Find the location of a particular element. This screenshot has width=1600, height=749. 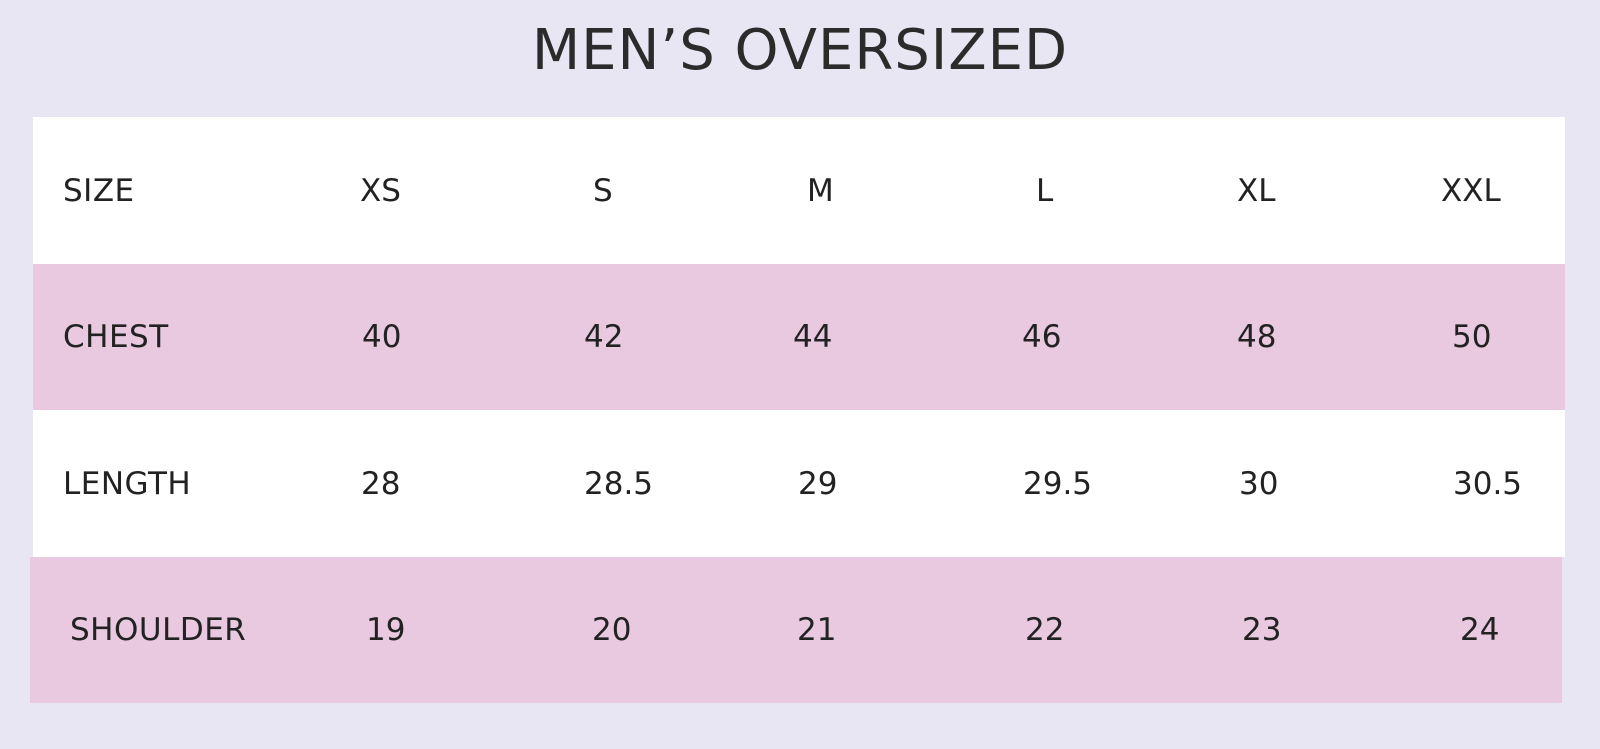

table-cell: 48 is located at coordinates (1257, 337).